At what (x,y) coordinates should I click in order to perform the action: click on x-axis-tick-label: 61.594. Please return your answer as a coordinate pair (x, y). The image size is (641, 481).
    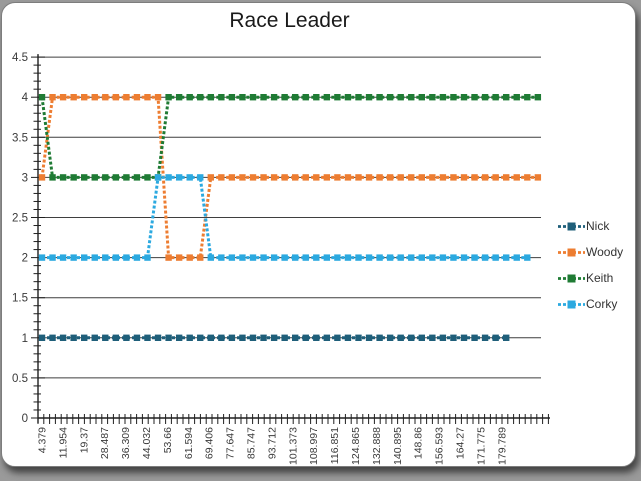
    Looking at the image, I should click on (189, 443).